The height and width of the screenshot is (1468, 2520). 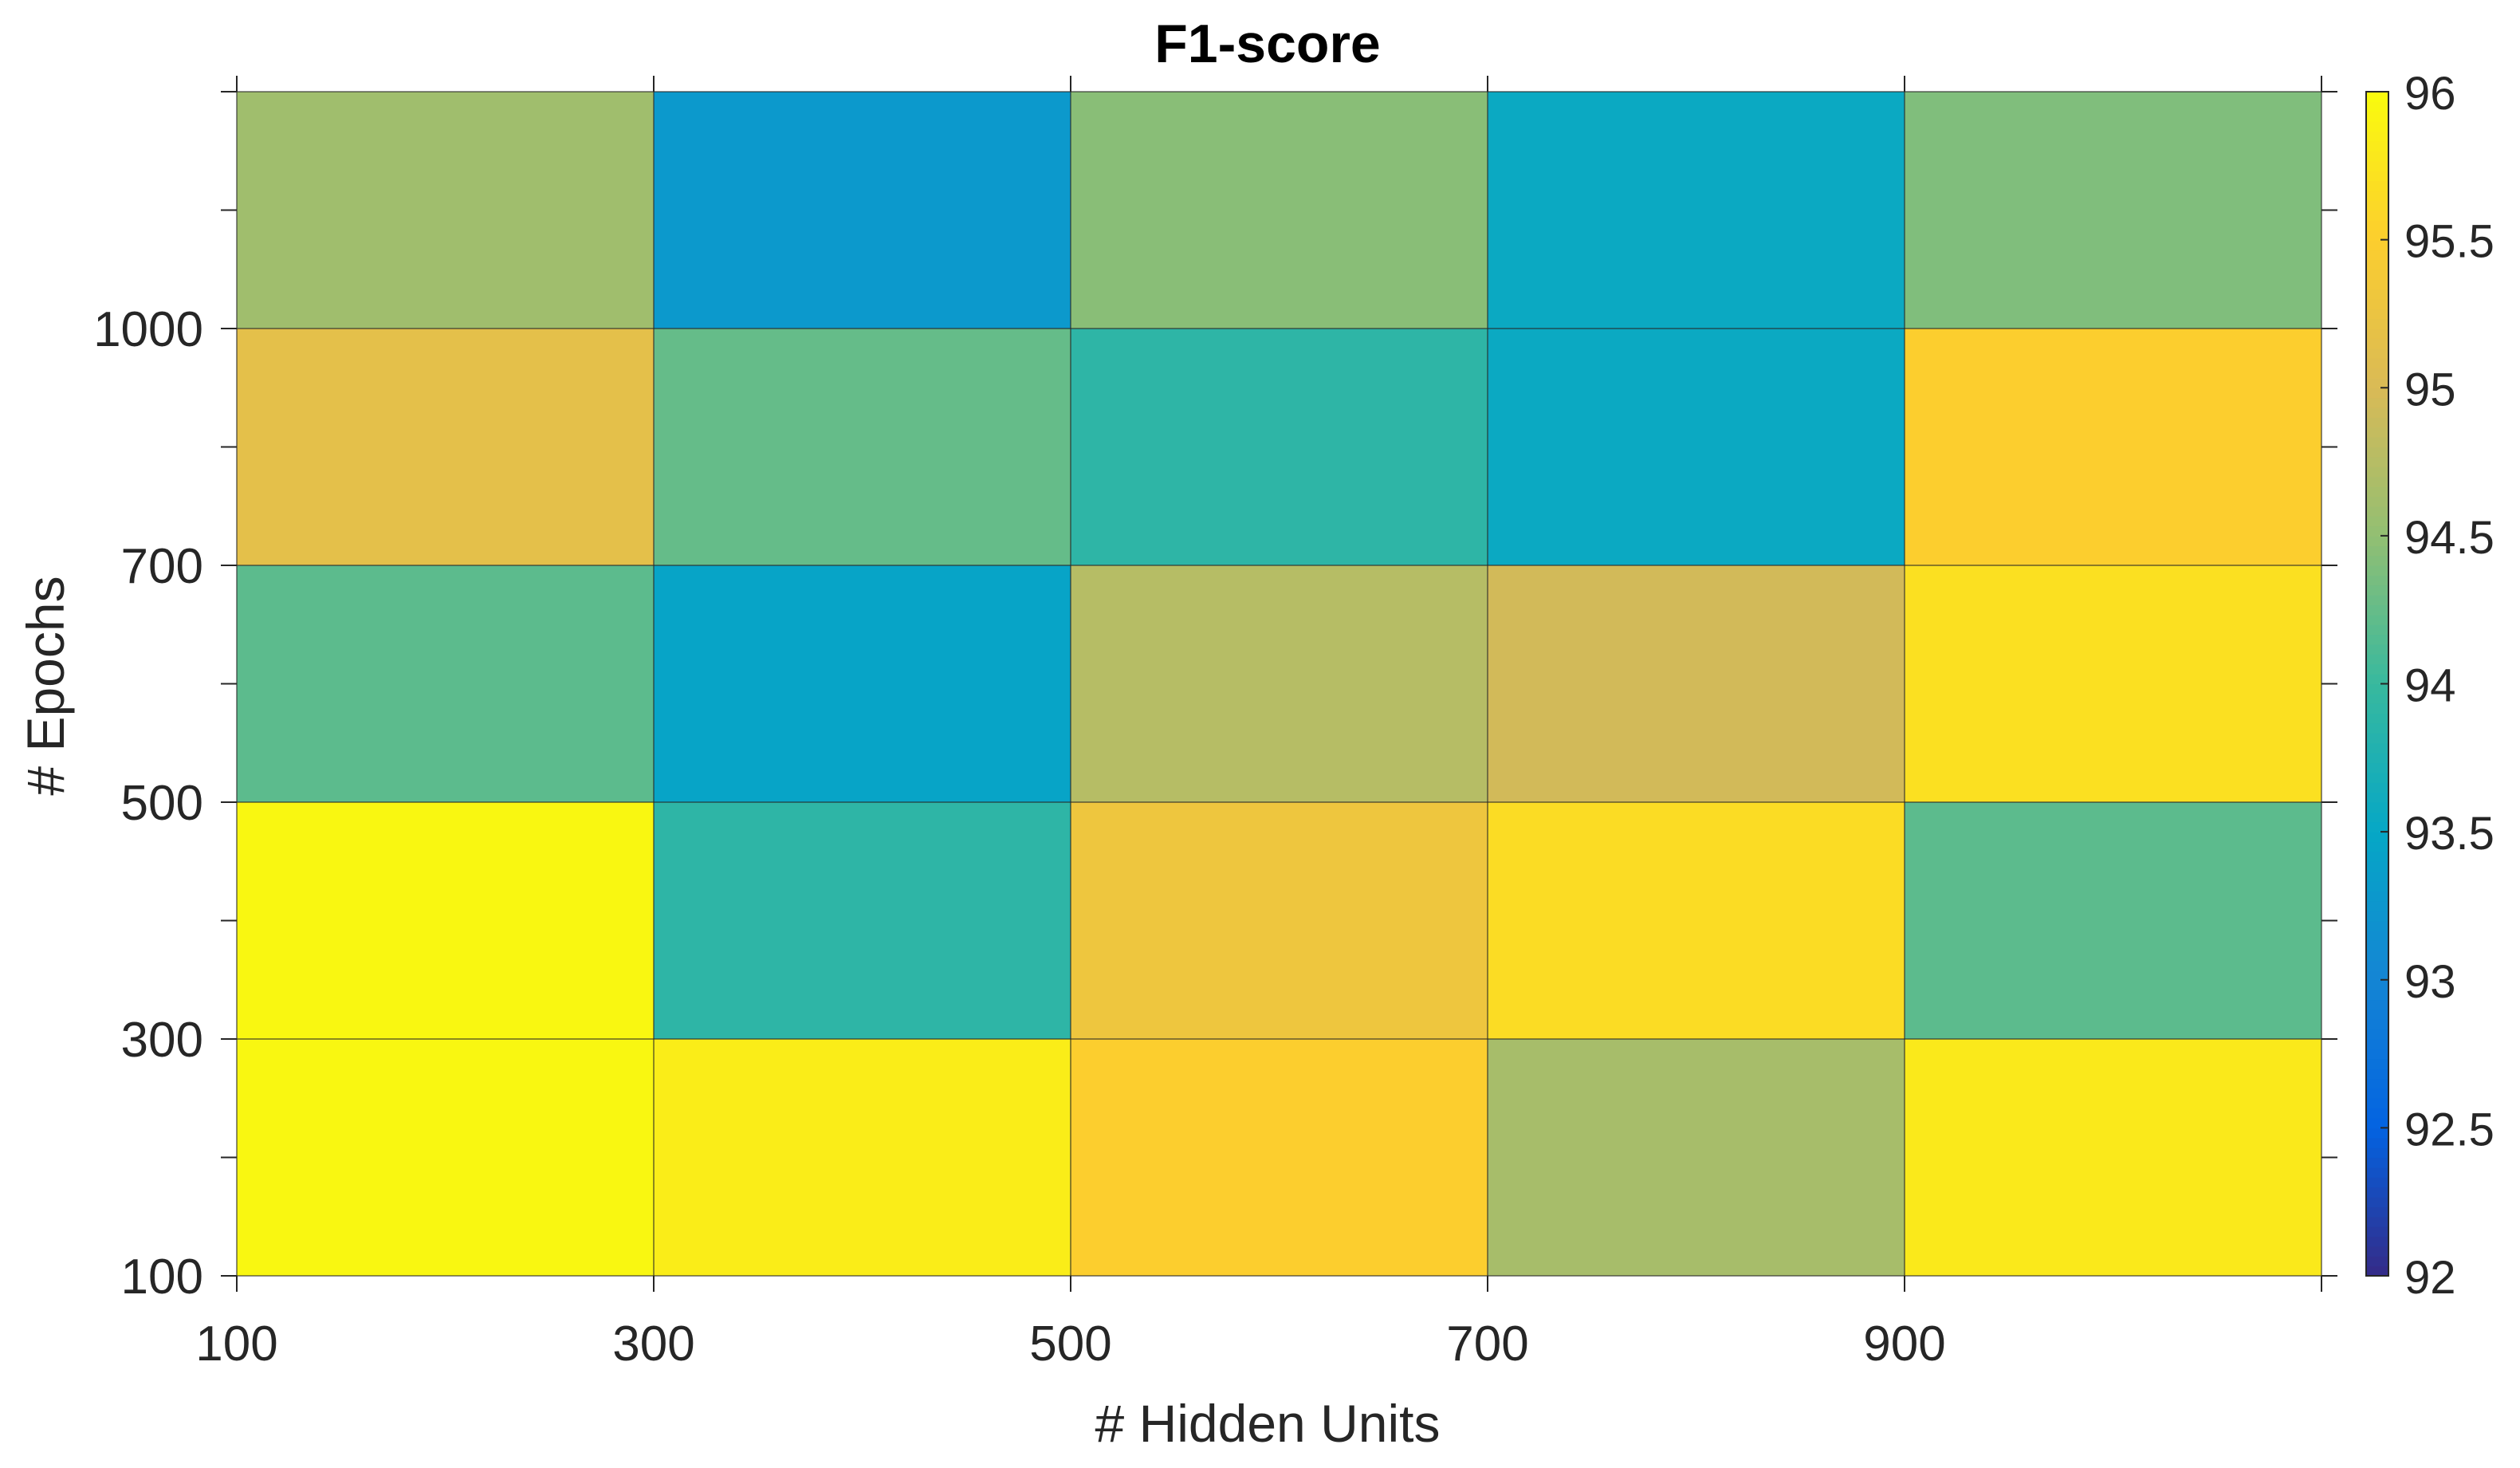 What do you see at coordinates (1267, 44) in the screenshot?
I see `chart-title: F1-score` at bounding box center [1267, 44].